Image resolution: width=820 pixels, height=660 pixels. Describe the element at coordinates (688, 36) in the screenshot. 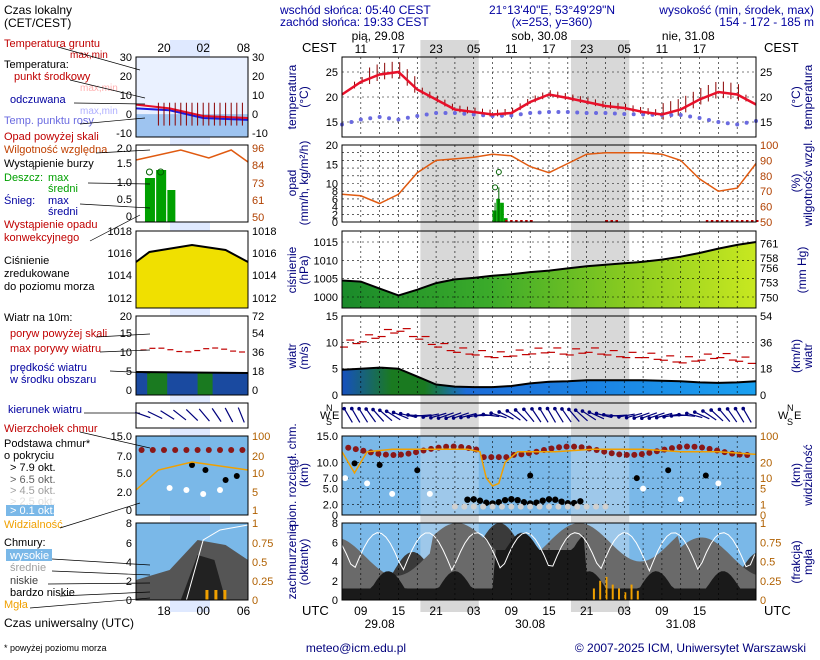

I see `day-label: nie, 31.08` at that location.